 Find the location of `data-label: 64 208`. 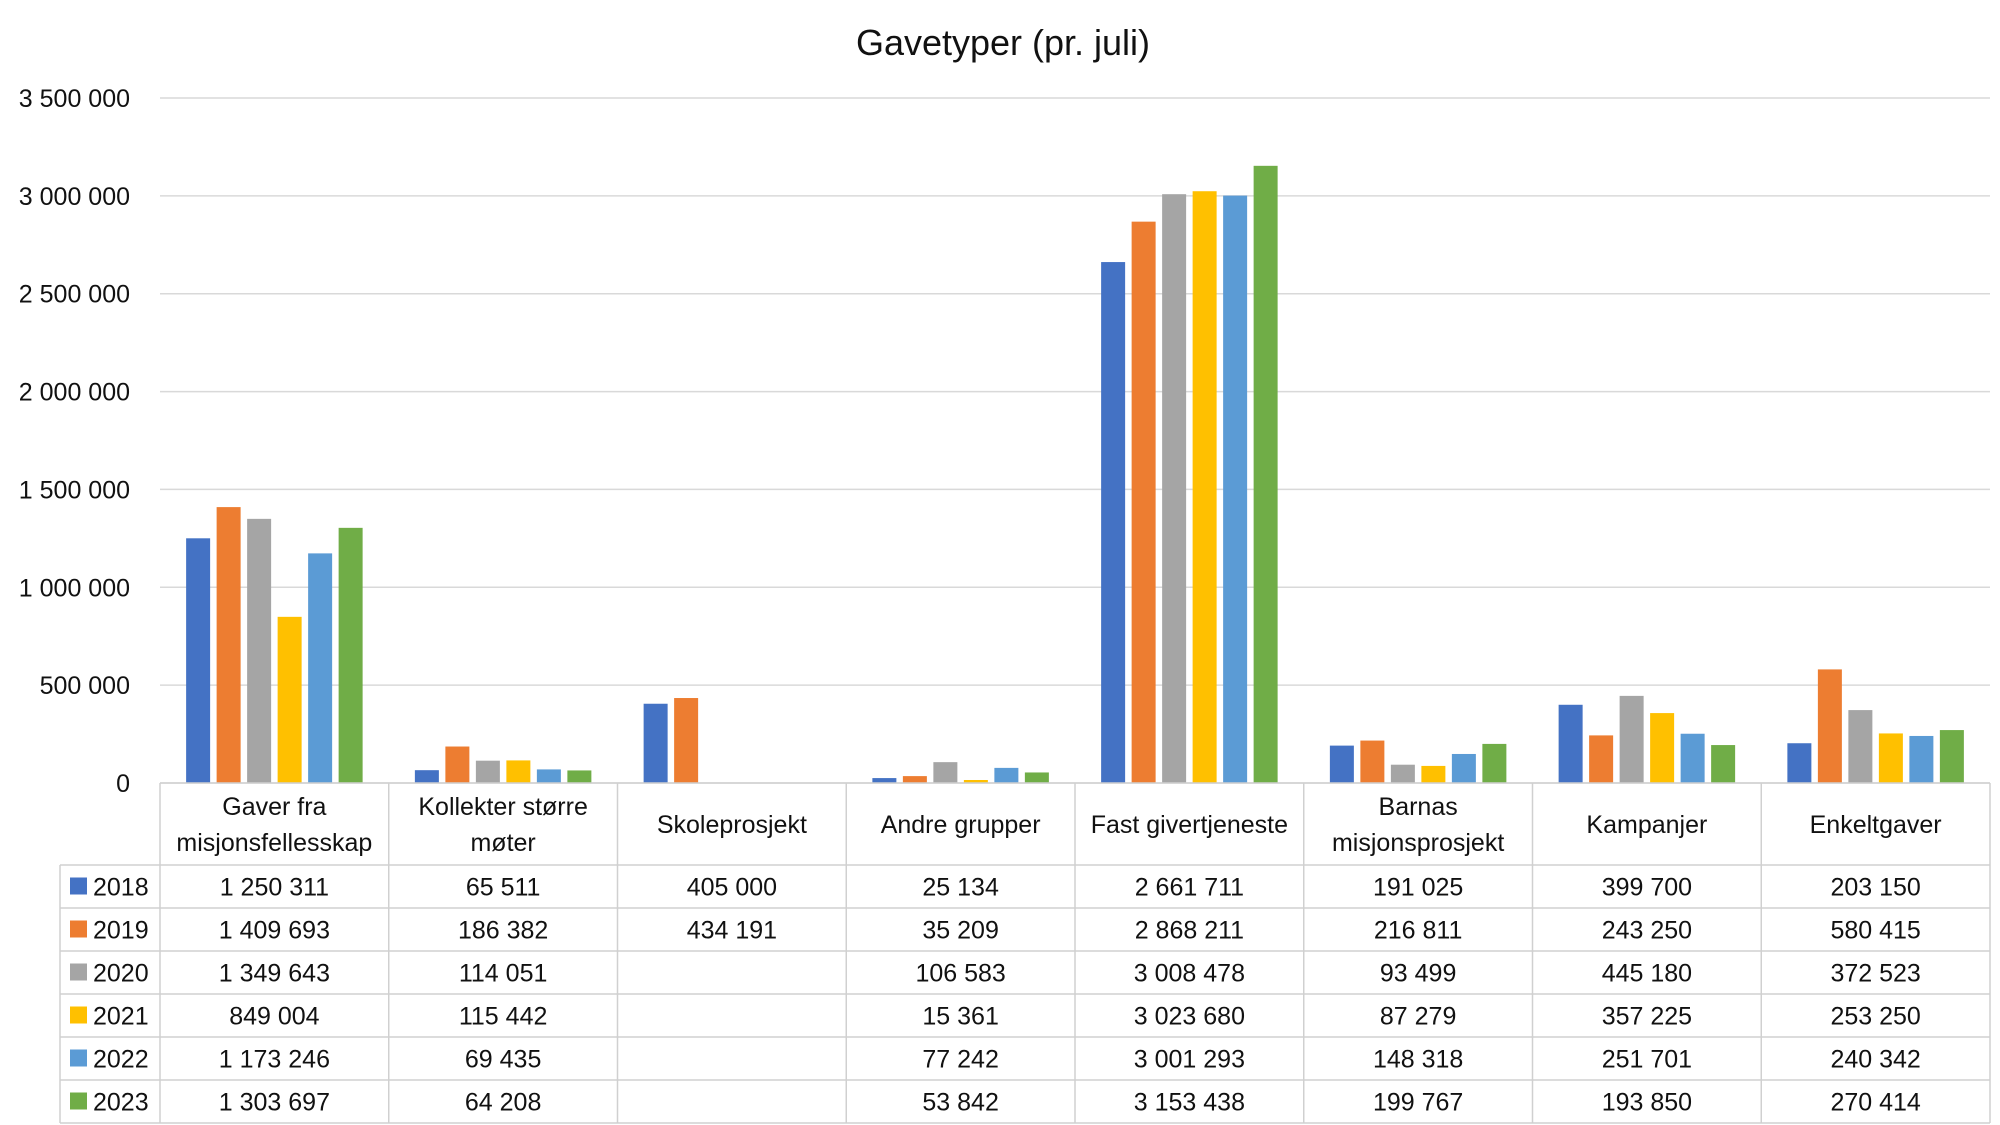

data-label: 64 208 is located at coordinates (503, 1103).